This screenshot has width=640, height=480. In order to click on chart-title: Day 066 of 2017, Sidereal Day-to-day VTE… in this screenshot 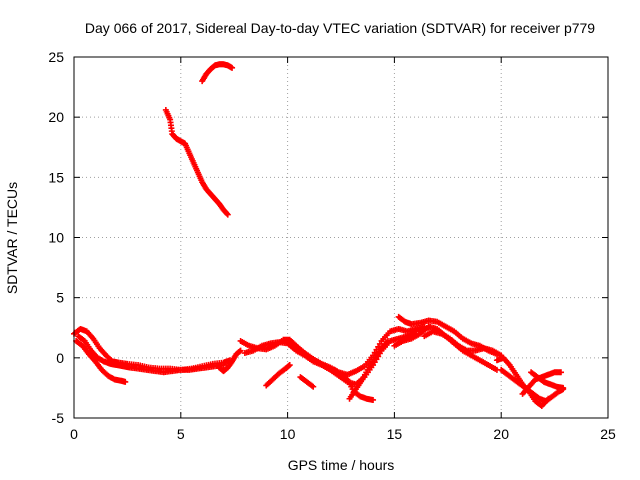, I will do `click(340, 28)`.